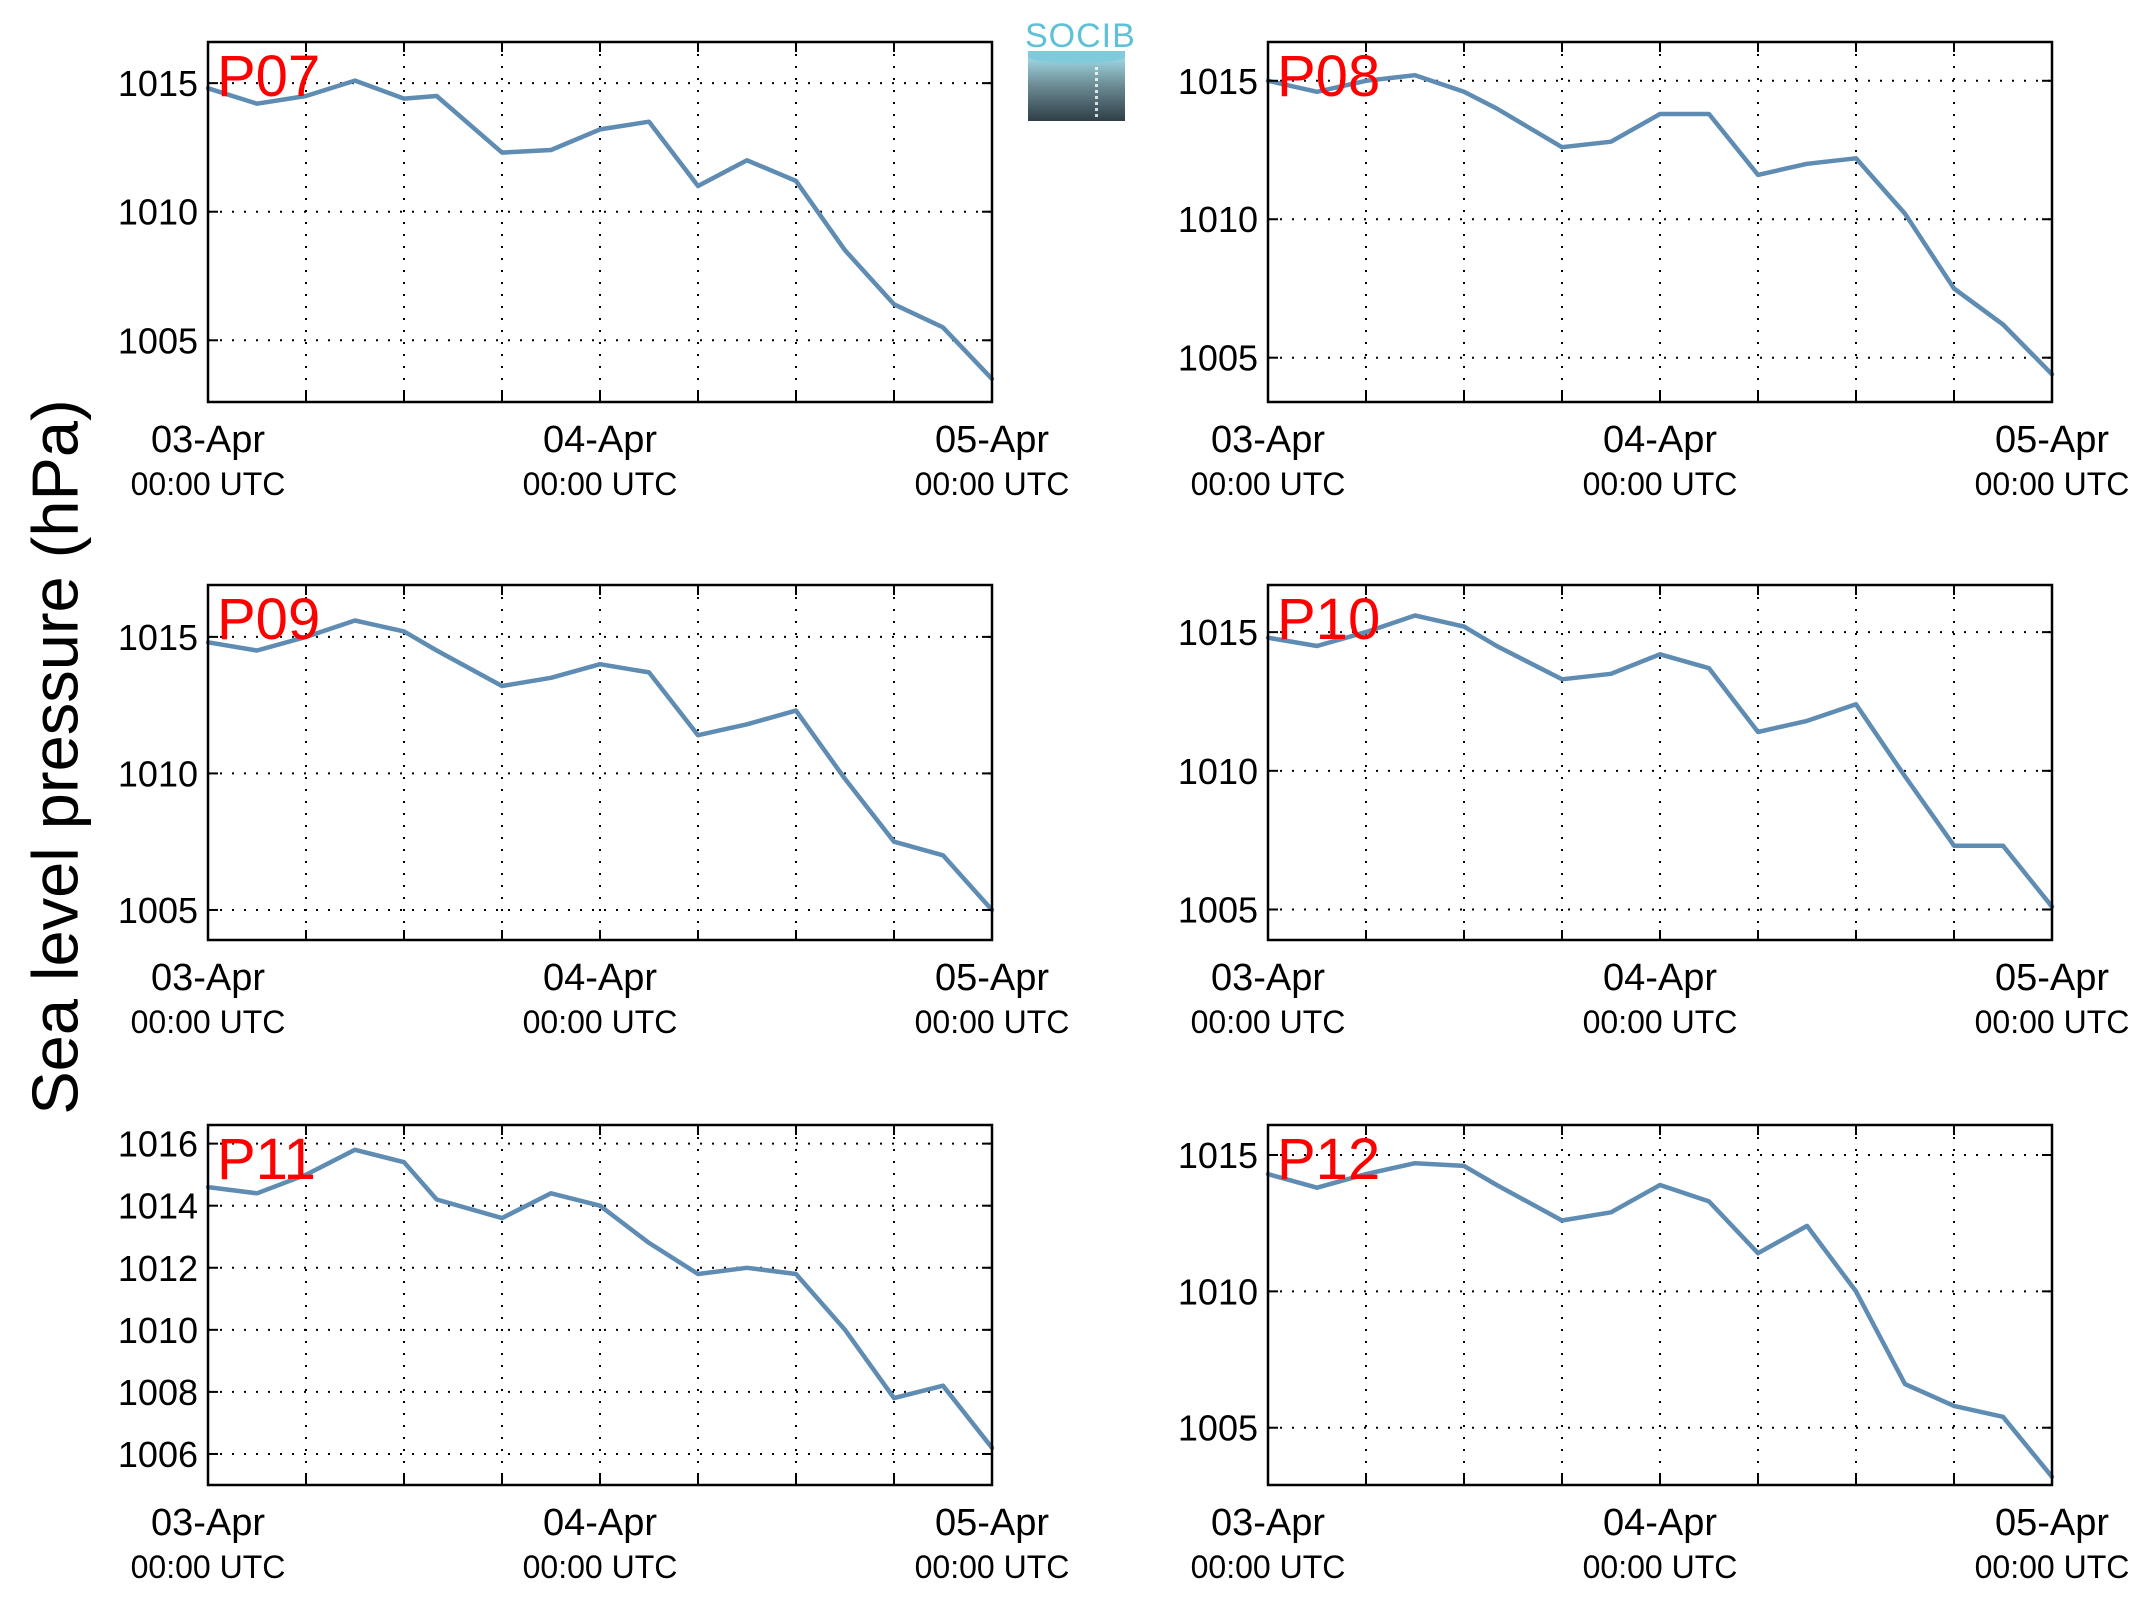 This screenshot has width=2138, height=1608. Describe the element at coordinates (1096, 92) in the screenshot. I see `socib-logo-dots` at that location.